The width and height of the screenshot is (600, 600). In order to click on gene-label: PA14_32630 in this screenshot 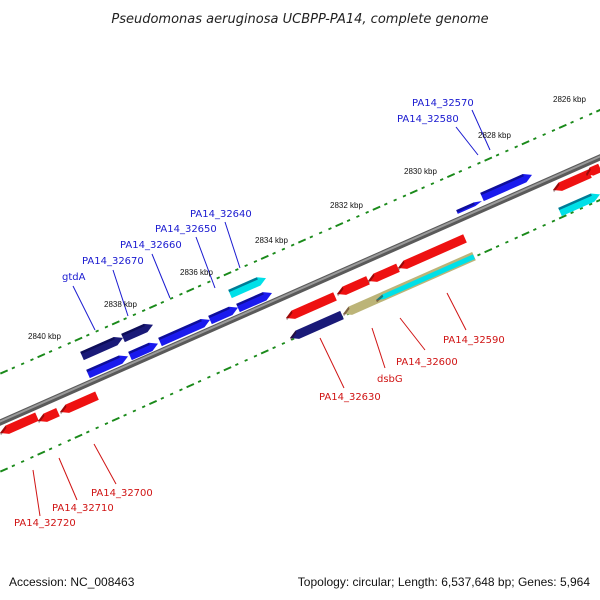, I will do `click(350, 397)`.